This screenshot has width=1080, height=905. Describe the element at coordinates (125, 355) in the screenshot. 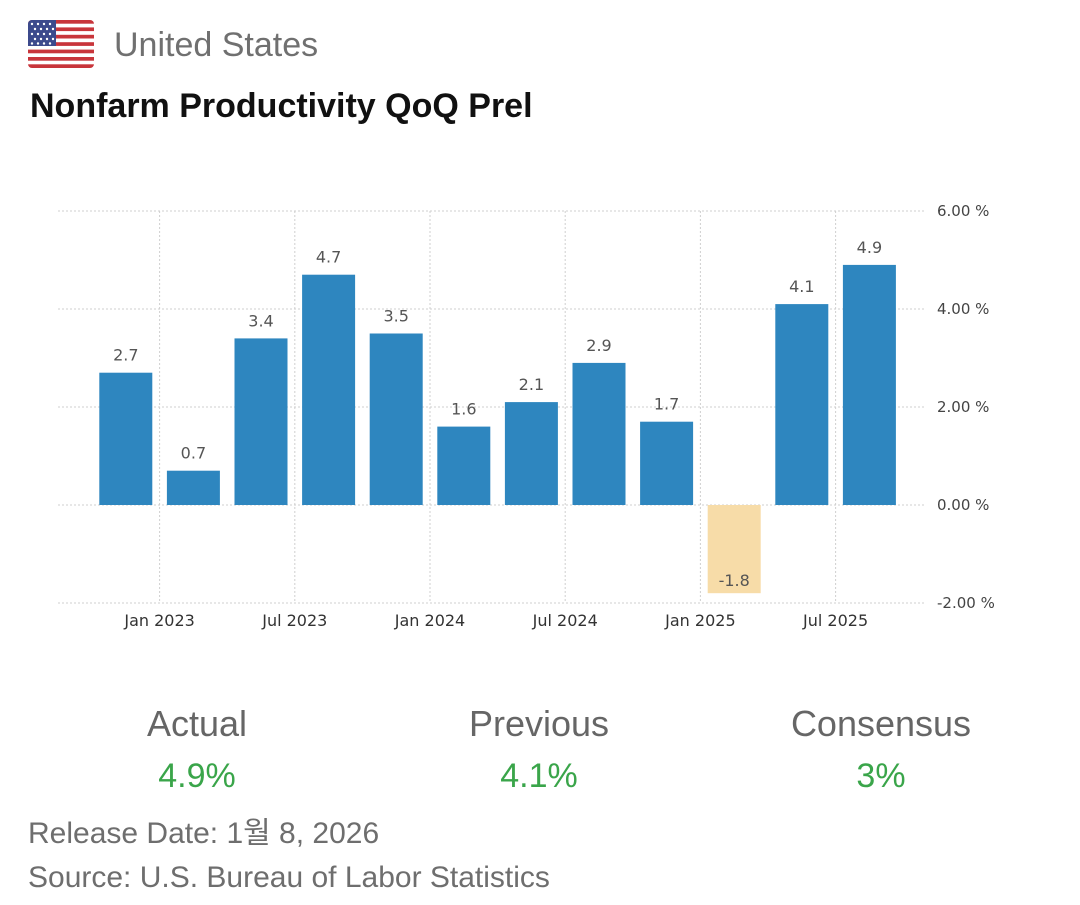

I see `data-label: 2.7` at that location.